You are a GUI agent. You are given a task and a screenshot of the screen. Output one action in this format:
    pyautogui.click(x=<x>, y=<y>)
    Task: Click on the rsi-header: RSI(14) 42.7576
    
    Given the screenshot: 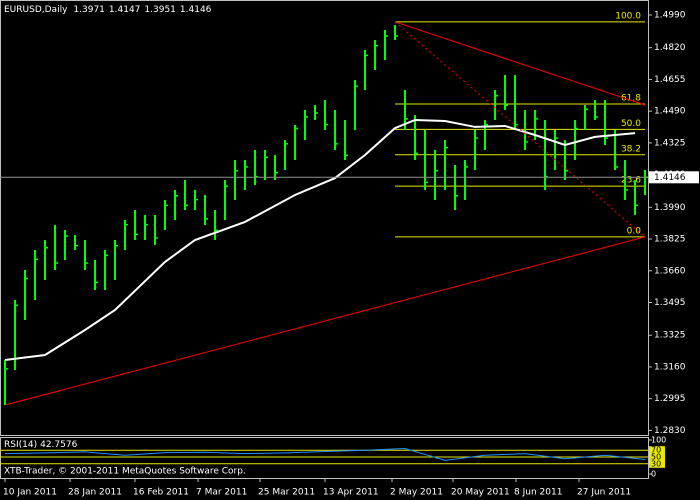 What is the action you would take?
    pyautogui.click(x=41, y=445)
    